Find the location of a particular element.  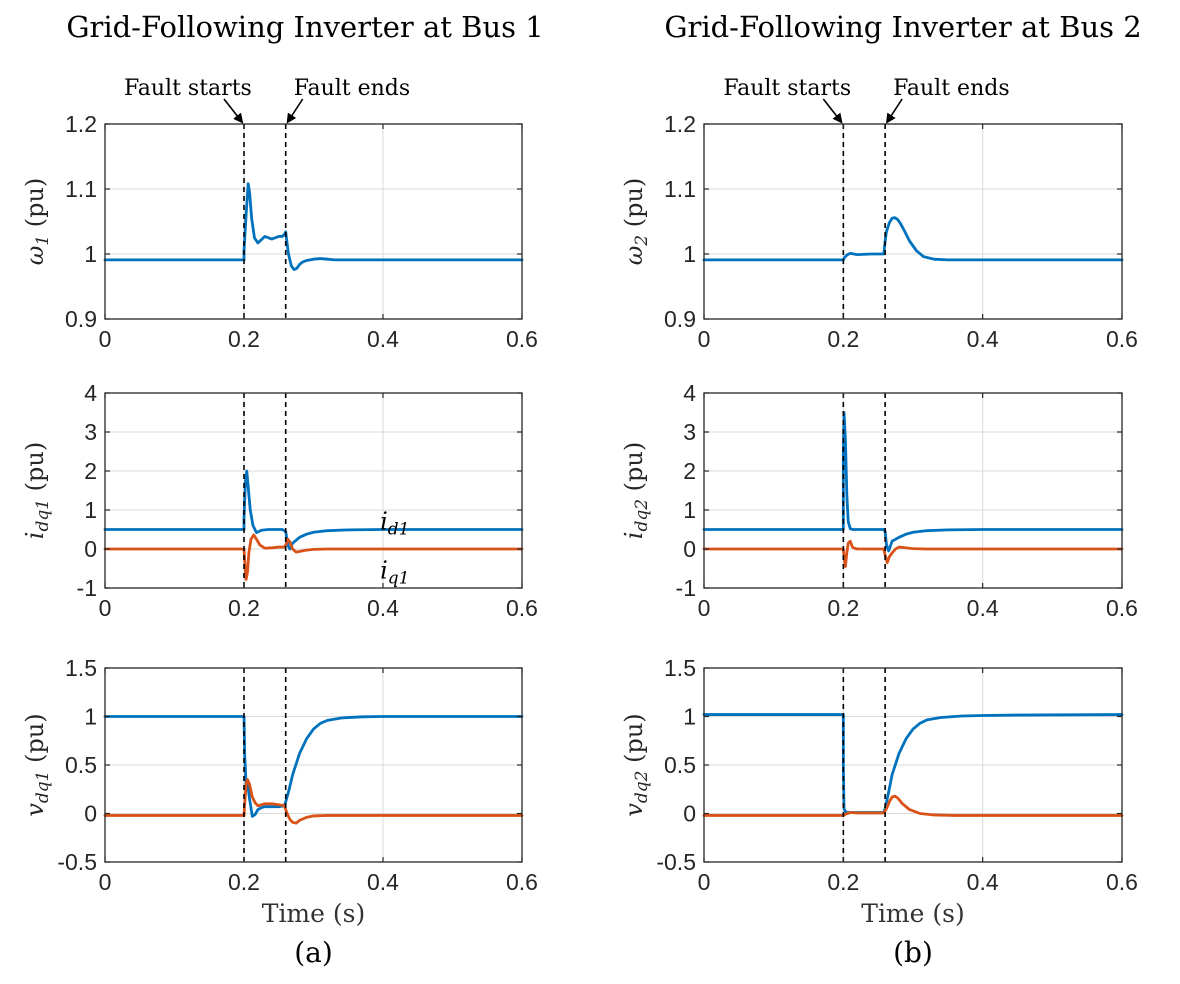

y-axis-label: idq1 (pu) is located at coordinates (37, 490).